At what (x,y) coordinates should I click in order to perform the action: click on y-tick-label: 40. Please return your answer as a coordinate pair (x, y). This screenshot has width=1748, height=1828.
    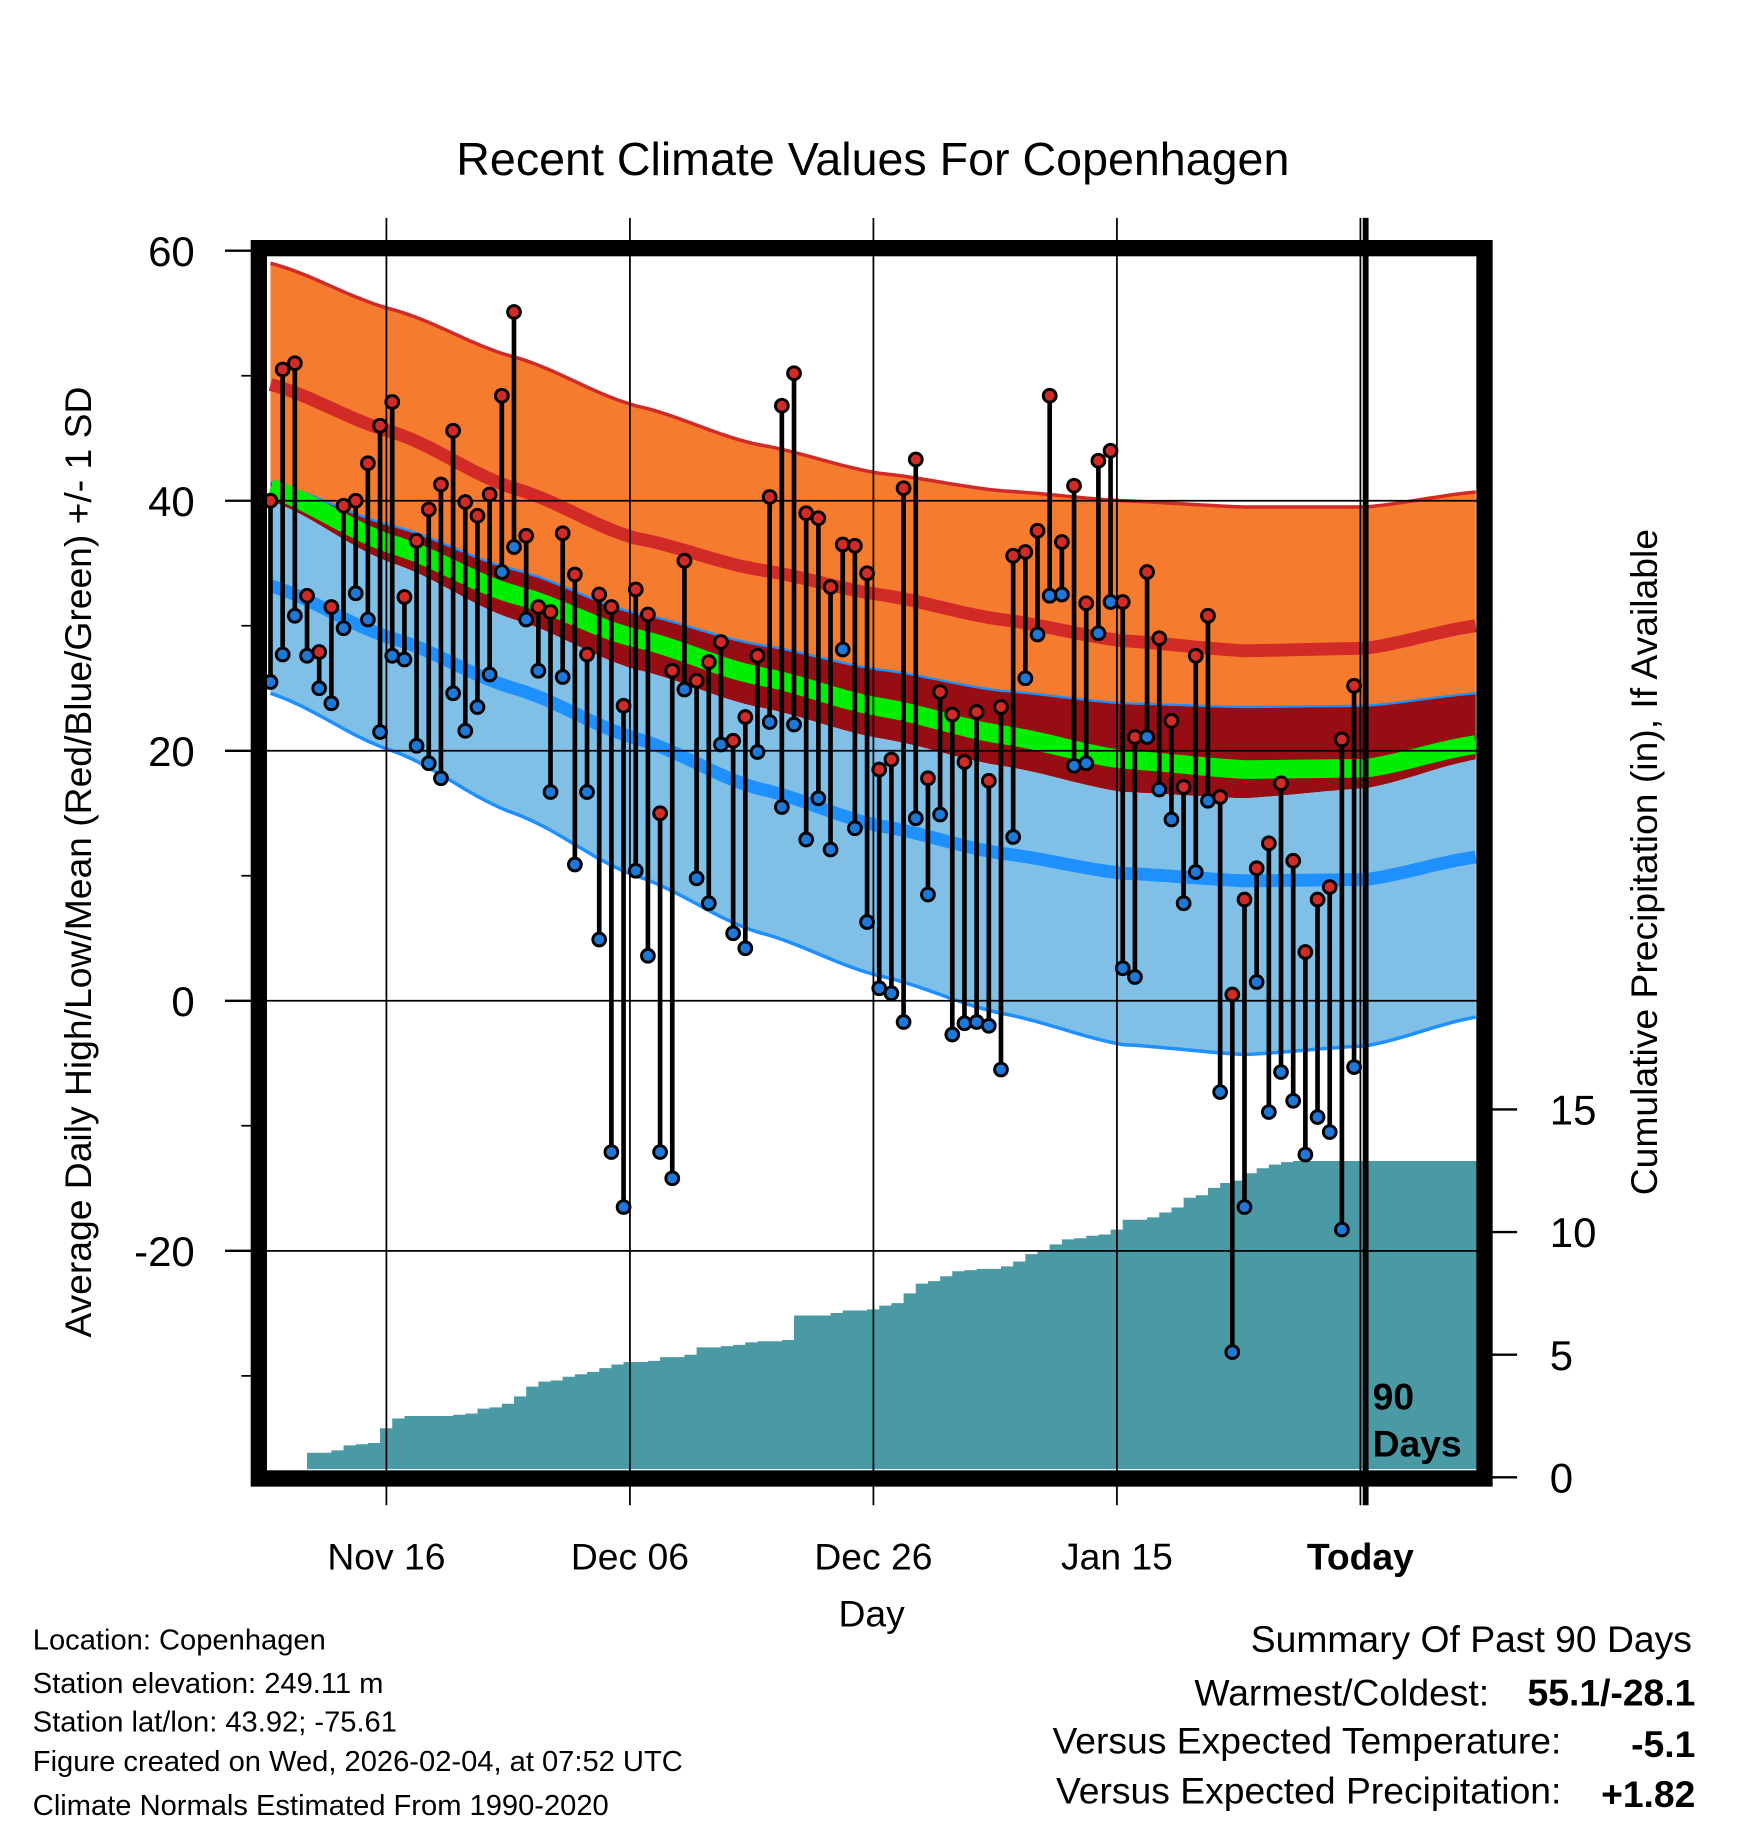
    Looking at the image, I should click on (171, 501).